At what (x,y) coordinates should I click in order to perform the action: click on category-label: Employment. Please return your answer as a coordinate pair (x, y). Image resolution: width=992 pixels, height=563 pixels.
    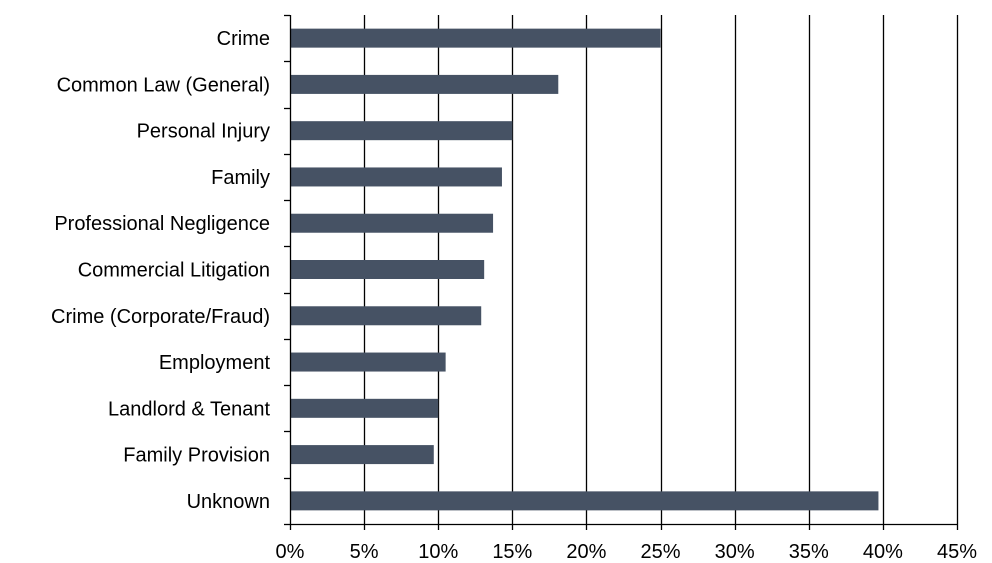
    Looking at the image, I should click on (215, 363).